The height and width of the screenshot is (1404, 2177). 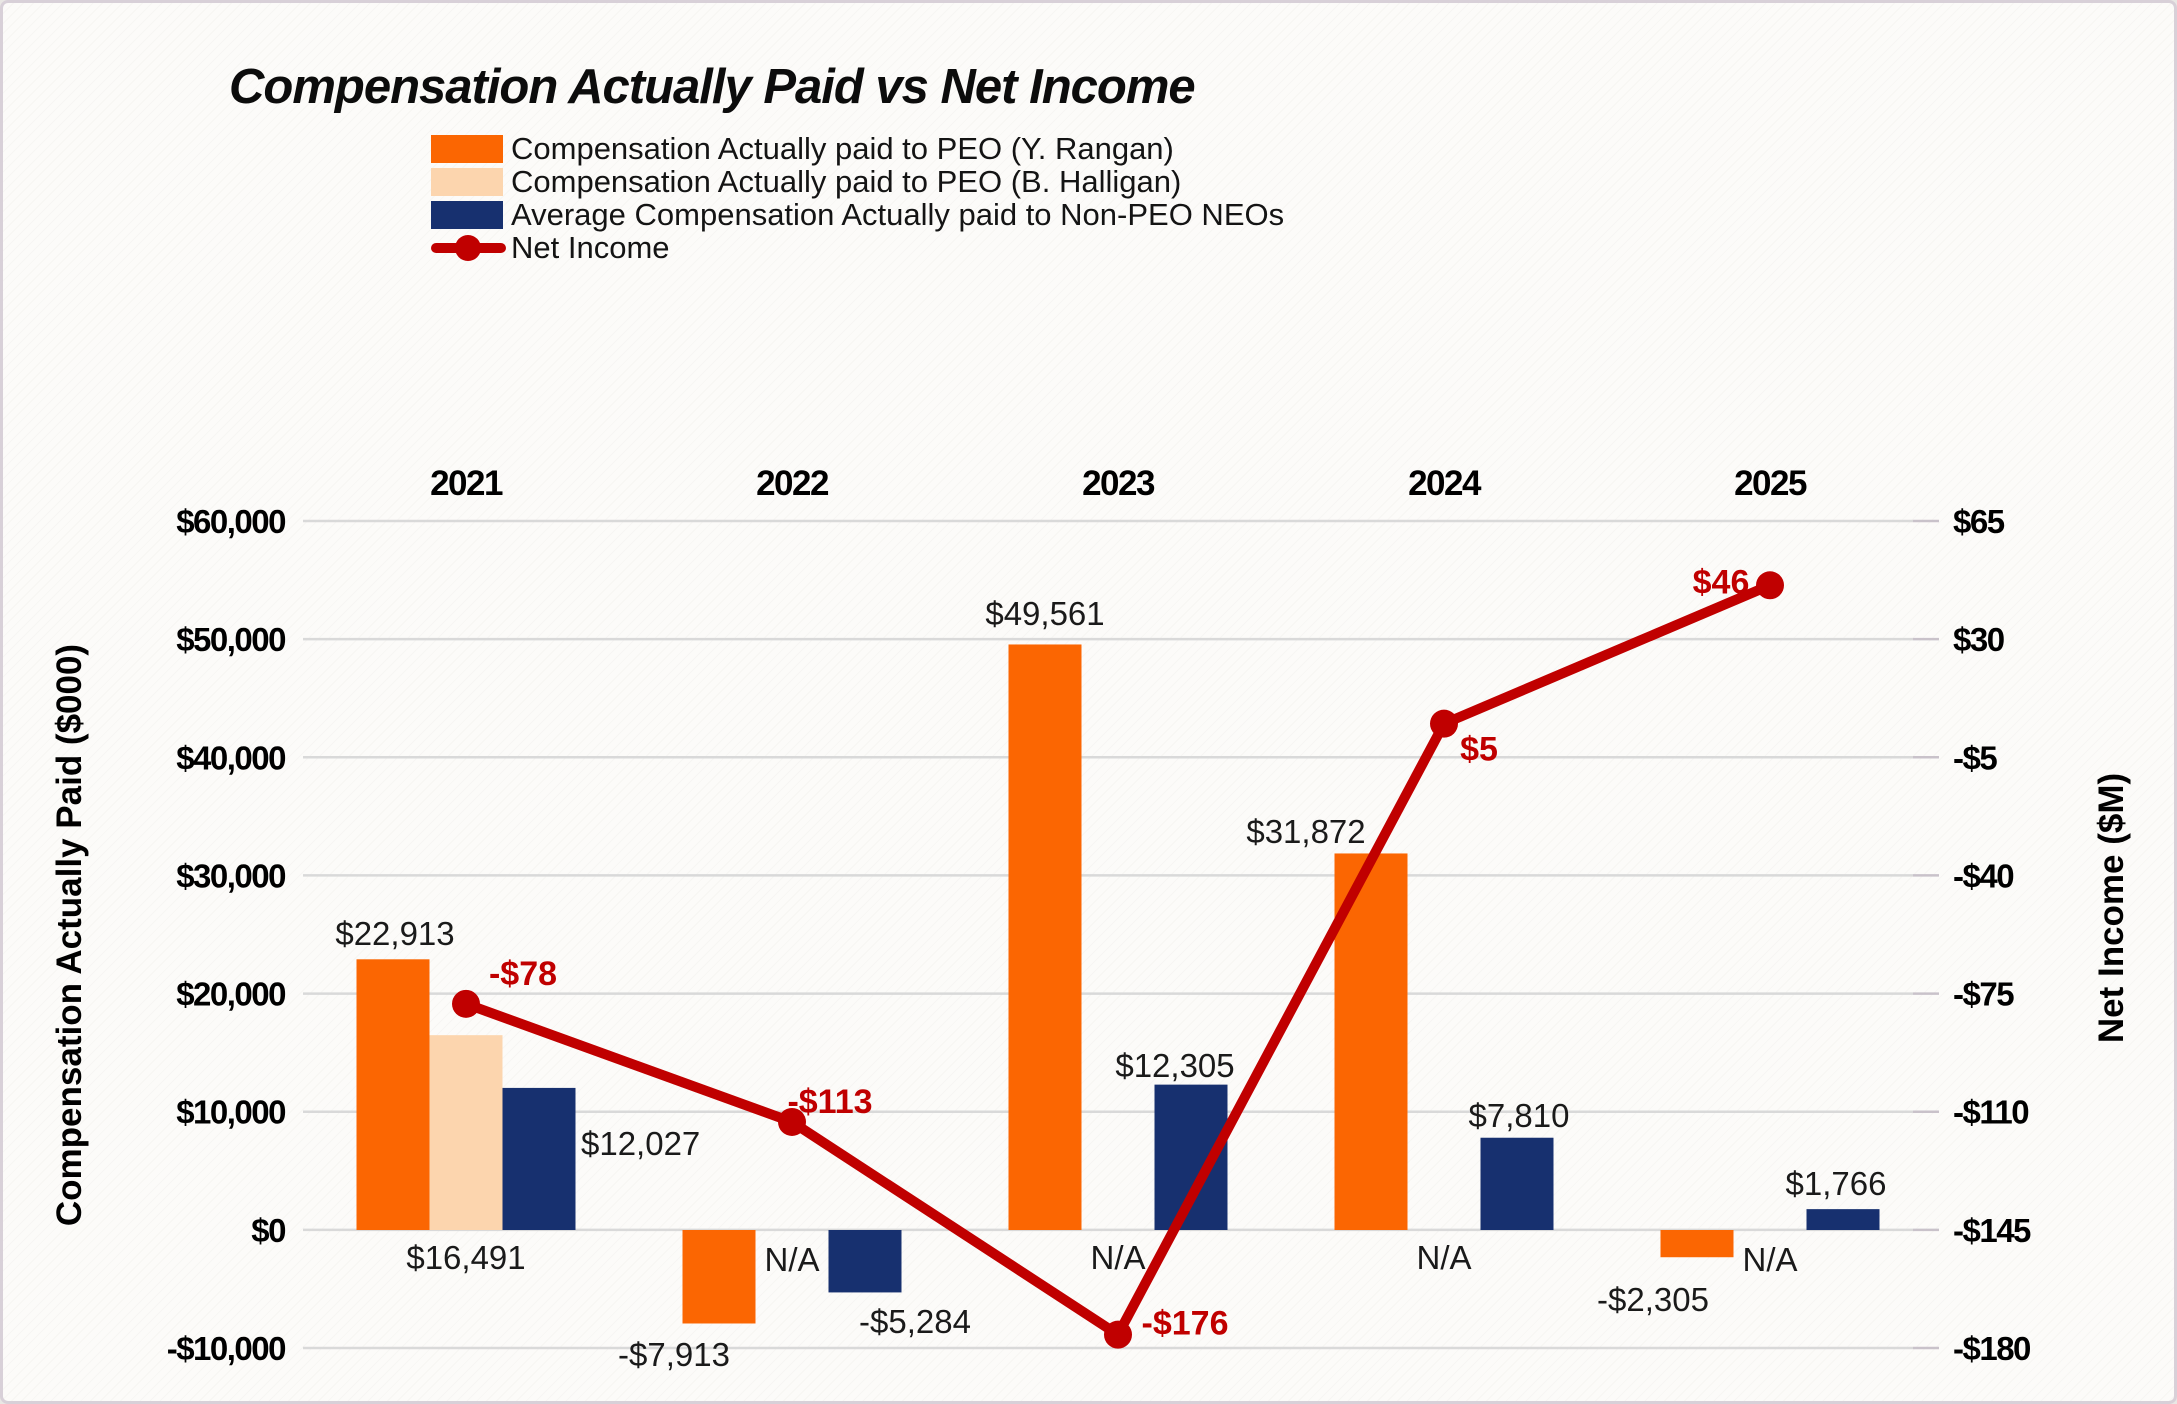 I want to click on net-income-data-label: $5, so click(x=1479, y=750).